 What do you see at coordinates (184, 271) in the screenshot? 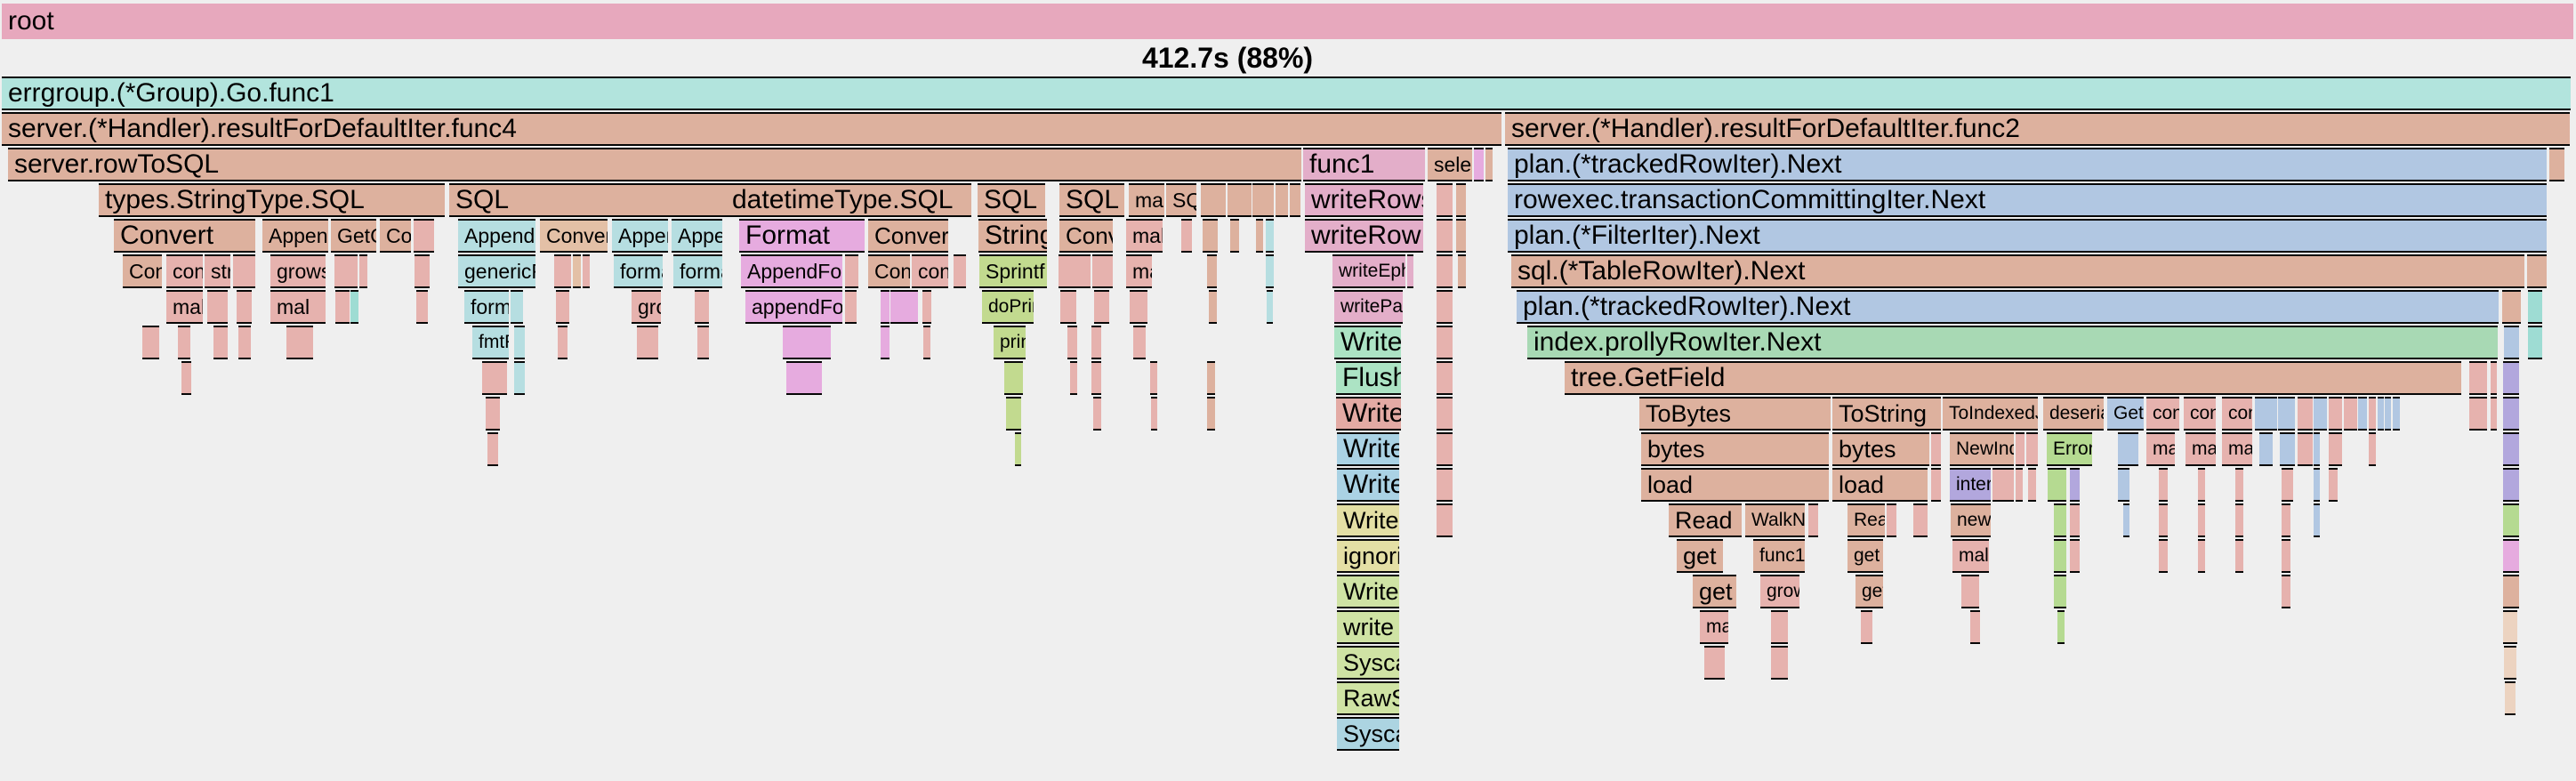
I see `flame-bar-conv: conv` at bounding box center [184, 271].